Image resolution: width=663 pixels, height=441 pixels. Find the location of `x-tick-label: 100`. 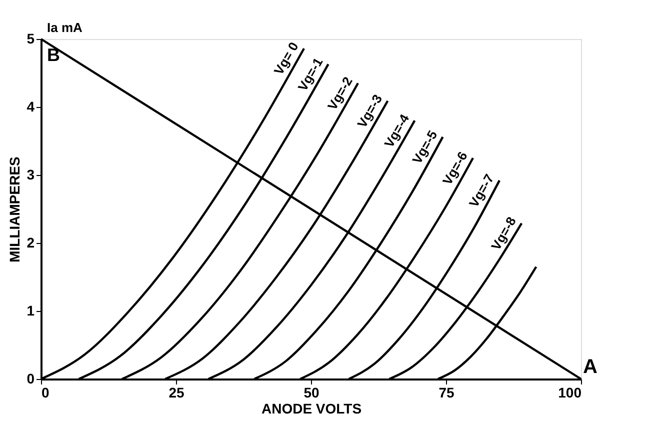

x-tick-label: 100 is located at coordinates (570, 392).